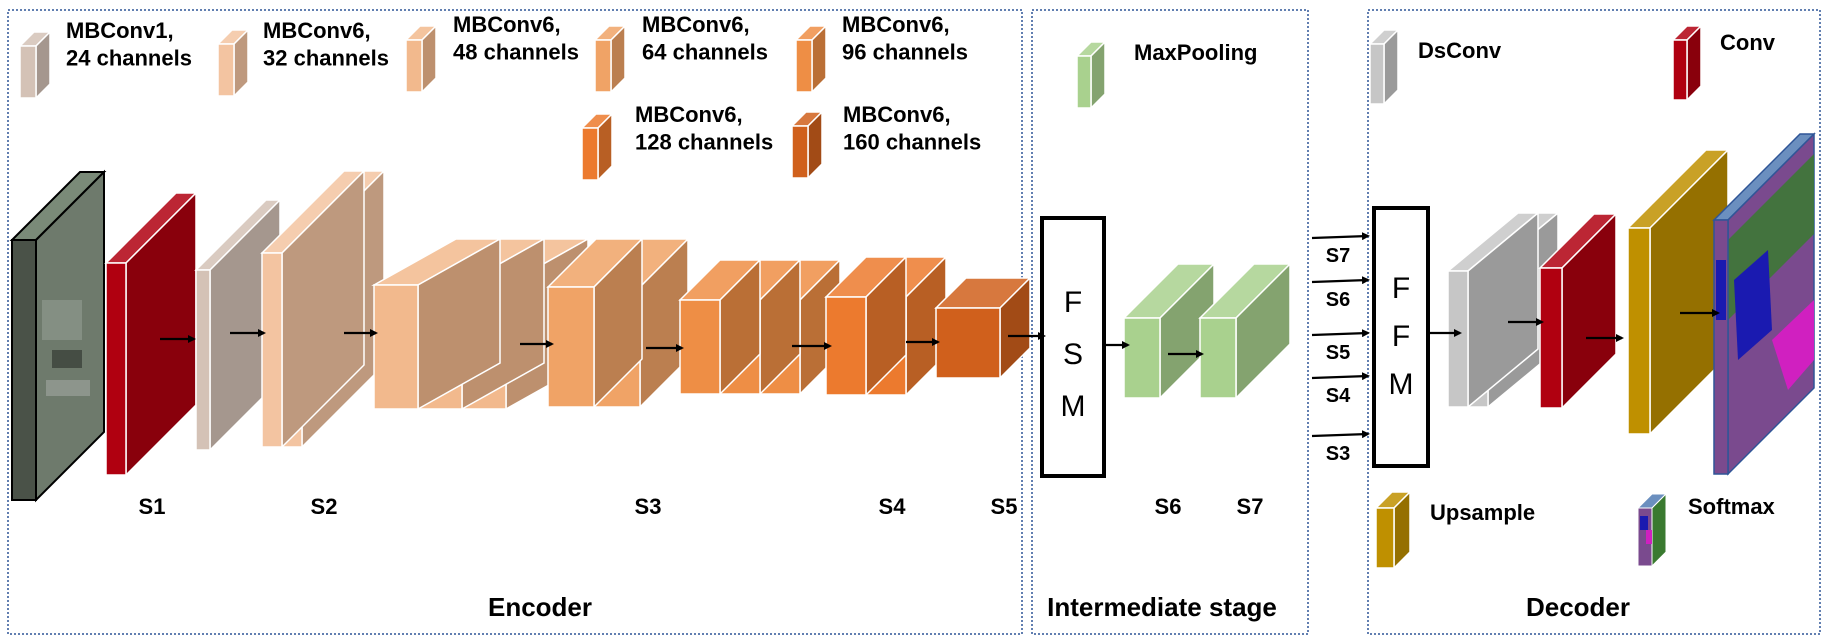 This screenshot has height=642, width=1827. Describe the element at coordinates (1652, 530) in the screenshot. I see `legend-softmax-swatch` at that location.